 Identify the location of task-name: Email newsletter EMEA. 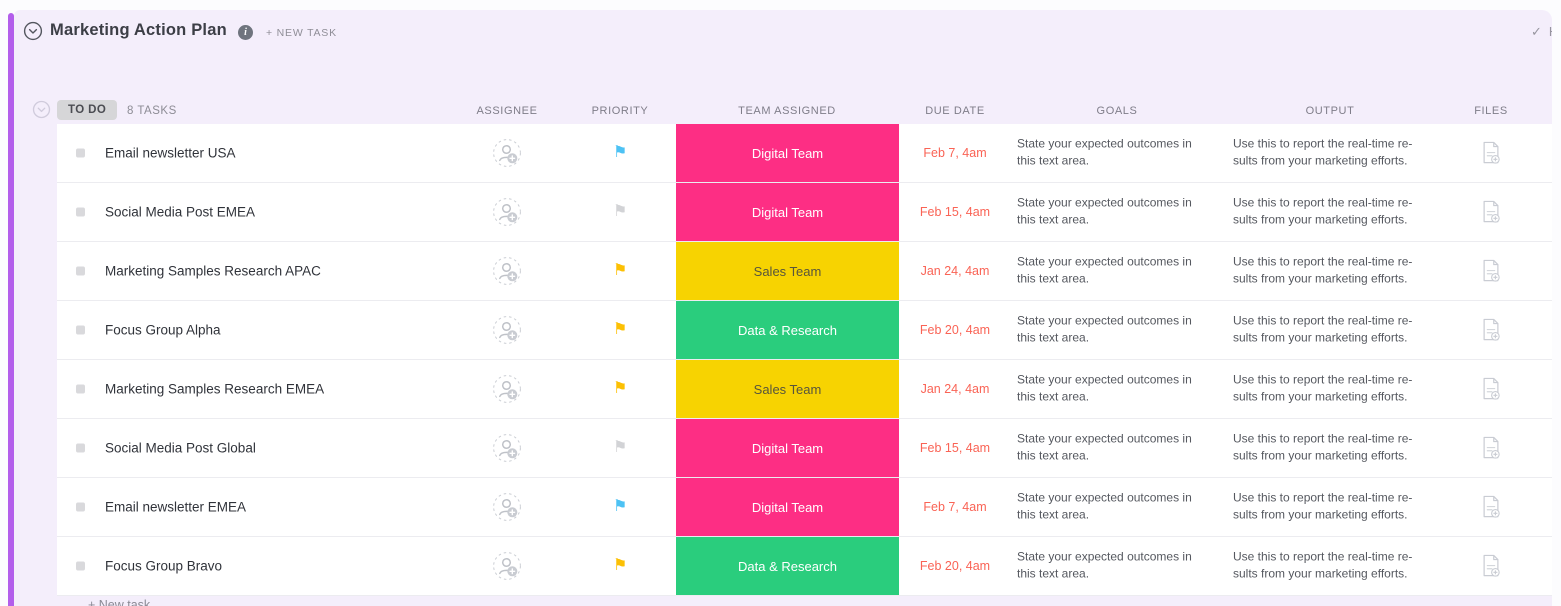
(176, 507).